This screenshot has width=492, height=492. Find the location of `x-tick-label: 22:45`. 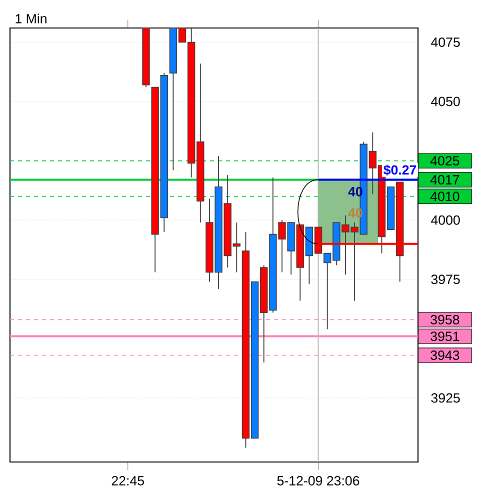

x-tick-label: 22:45 is located at coordinates (128, 481).